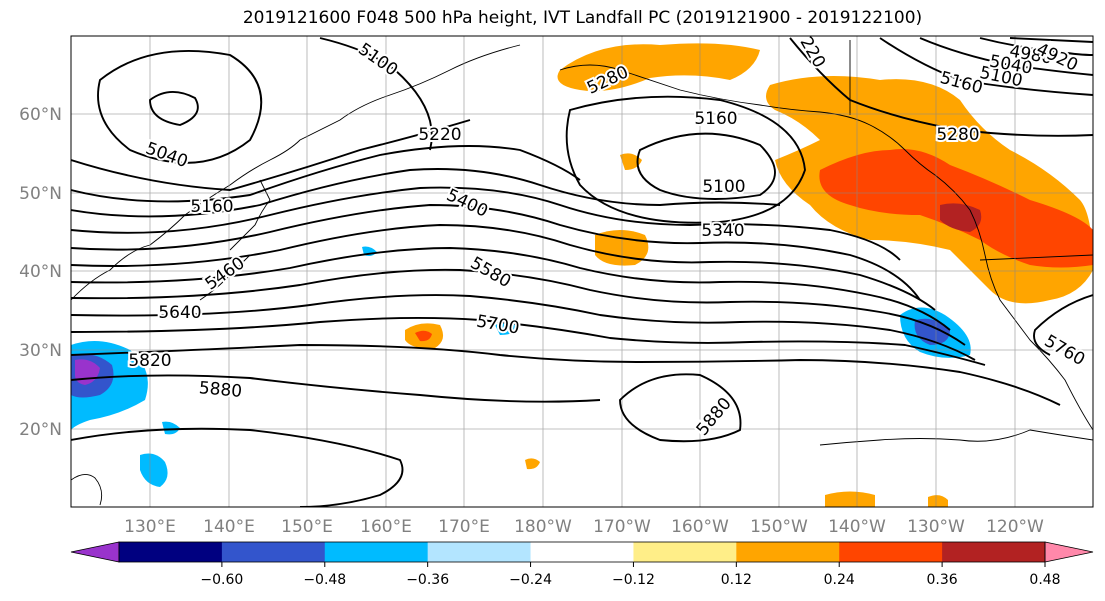 This screenshot has width=1105, height=601. What do you see at coordinates (530, 580) in the screenshot?
I see `colorbar-tick-label: −0.24` at bounding box center [530, 580].